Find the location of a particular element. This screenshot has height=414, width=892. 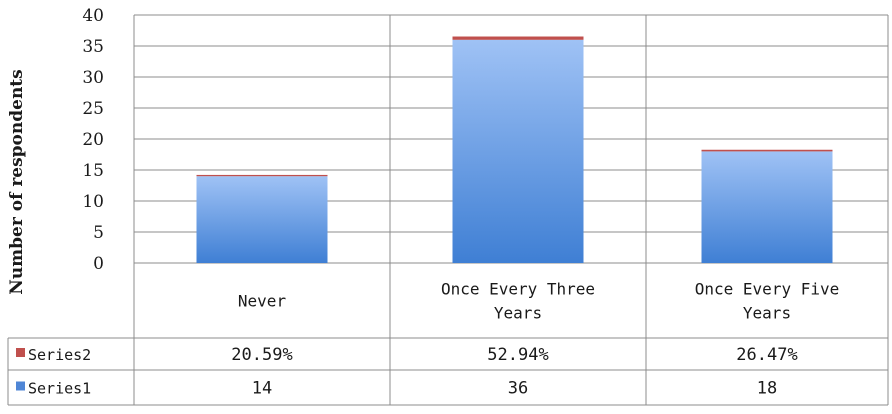

data-cell: 18 is located at coordinates (767, 389).